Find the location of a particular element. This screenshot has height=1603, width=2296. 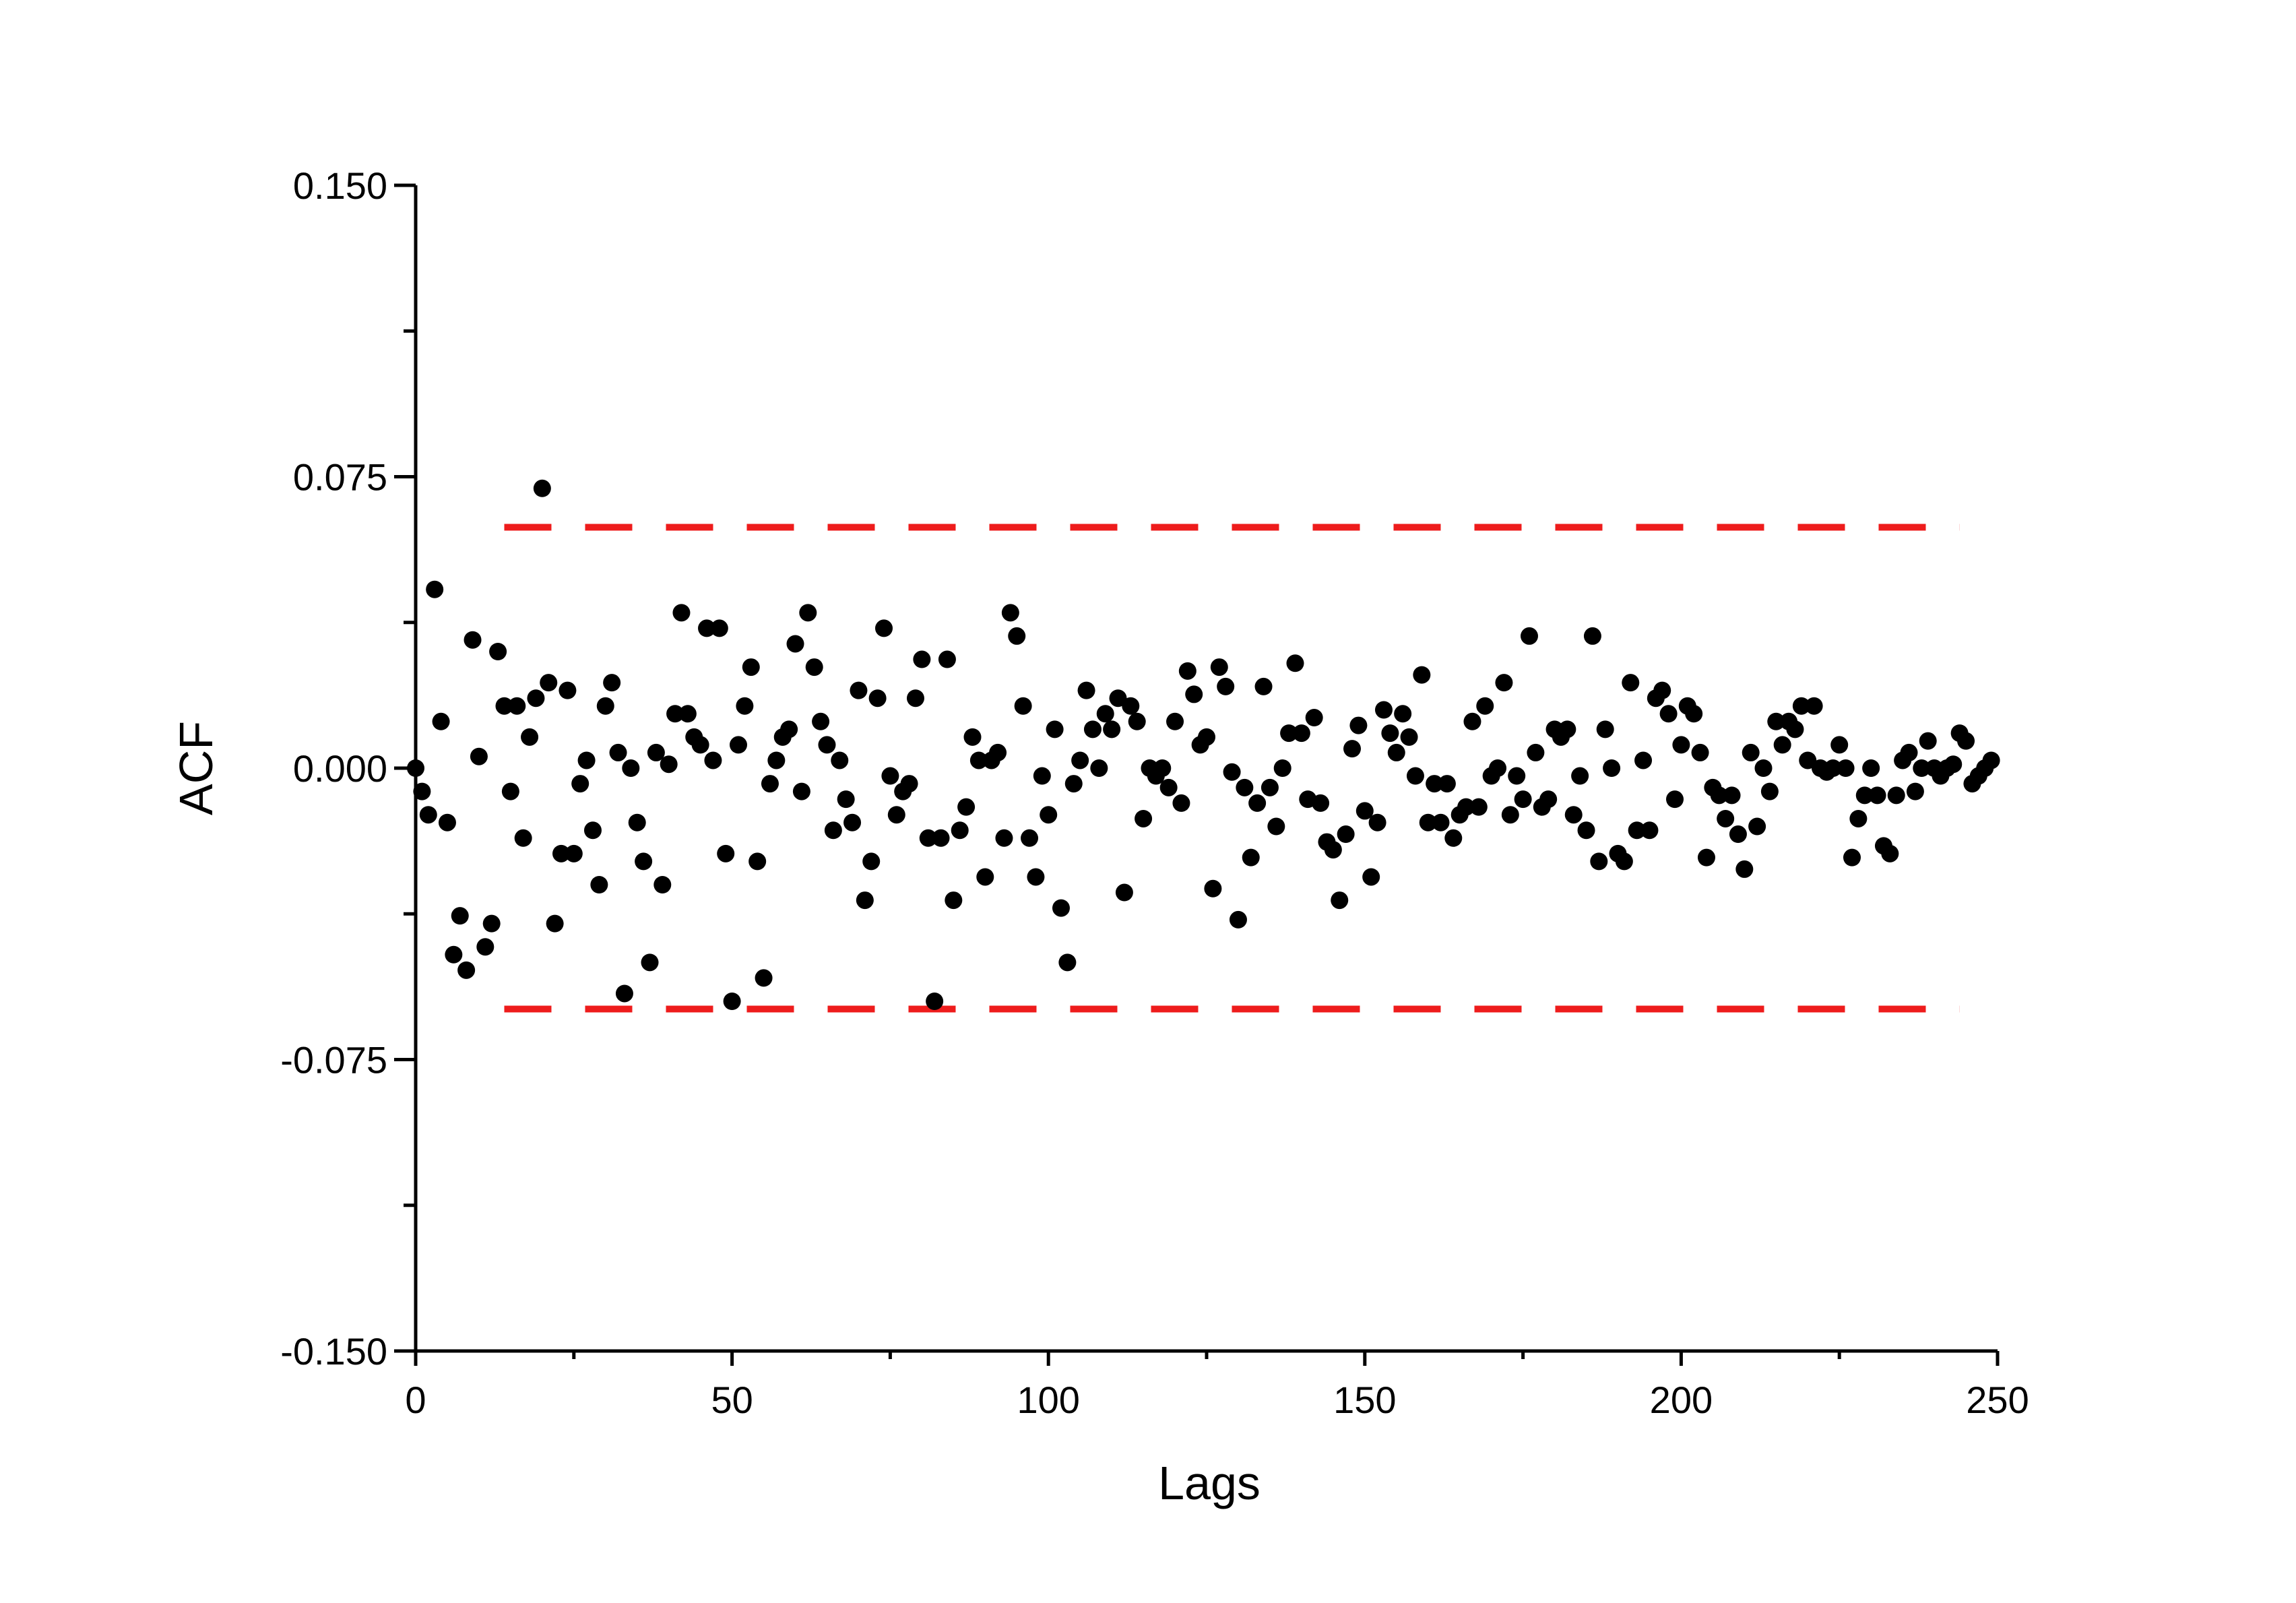

y-axis-ticks: -0.150 -0.075 0.000 0.075 0.150 is located at coordinates (348, 768).